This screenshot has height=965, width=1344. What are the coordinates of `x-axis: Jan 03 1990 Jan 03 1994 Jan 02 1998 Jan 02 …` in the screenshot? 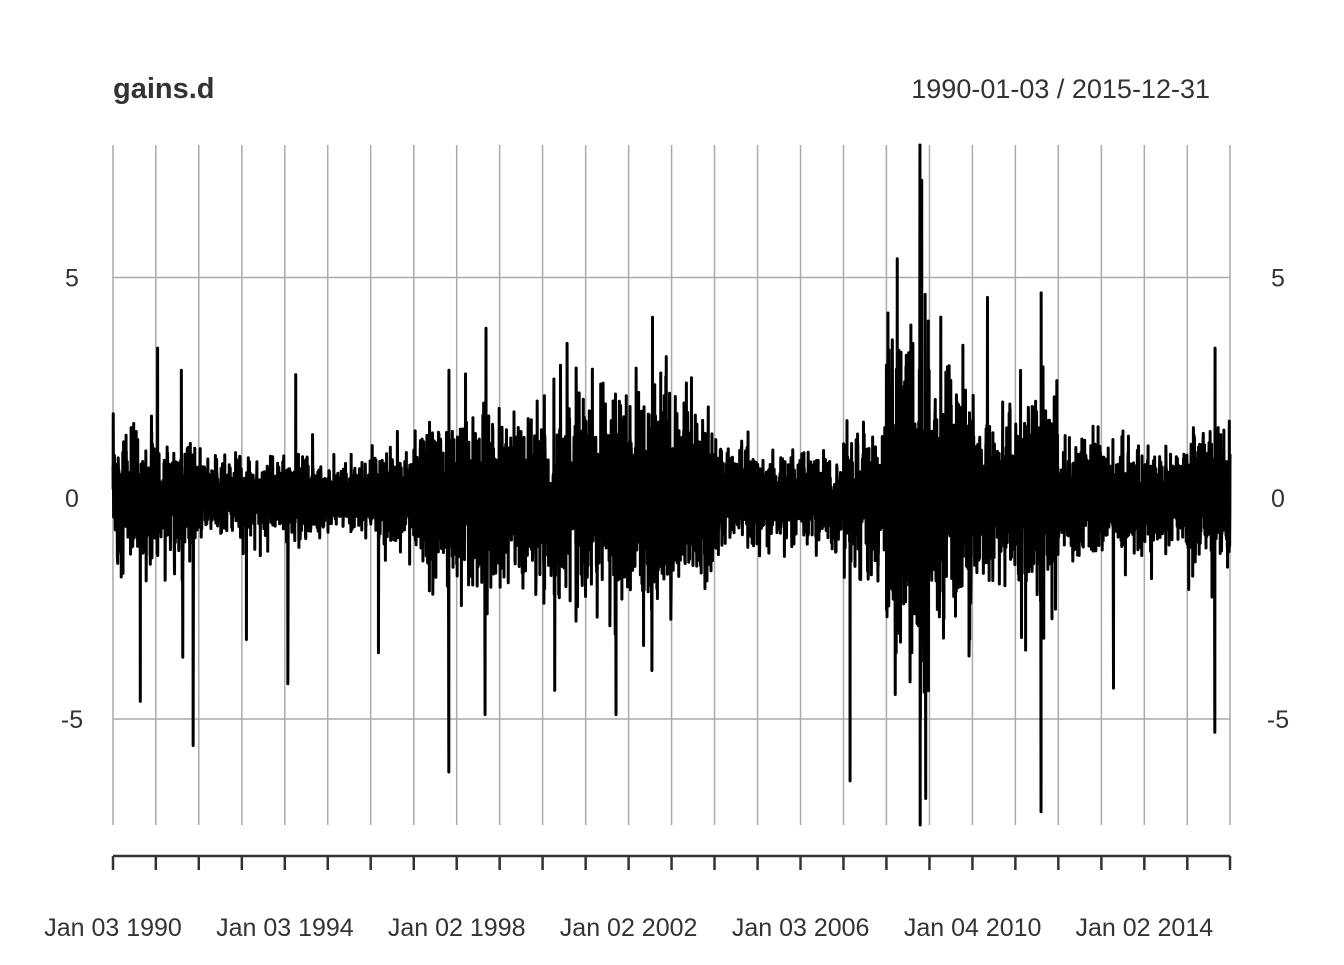 It's located at (638, 898).